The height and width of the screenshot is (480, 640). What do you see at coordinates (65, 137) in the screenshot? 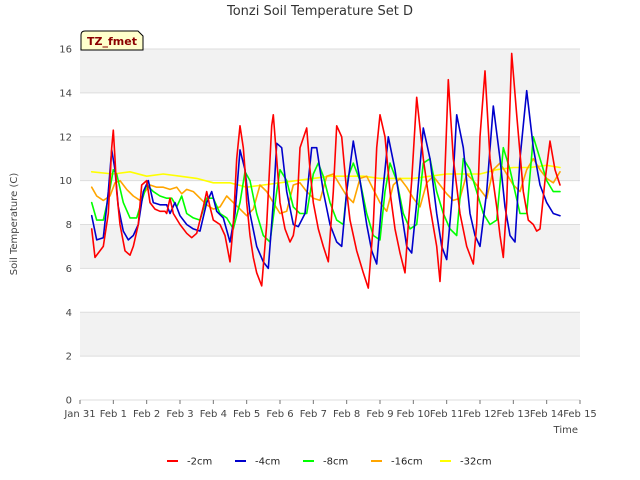
I see `y-tick-label: 12` at bounding box center [65, 137].